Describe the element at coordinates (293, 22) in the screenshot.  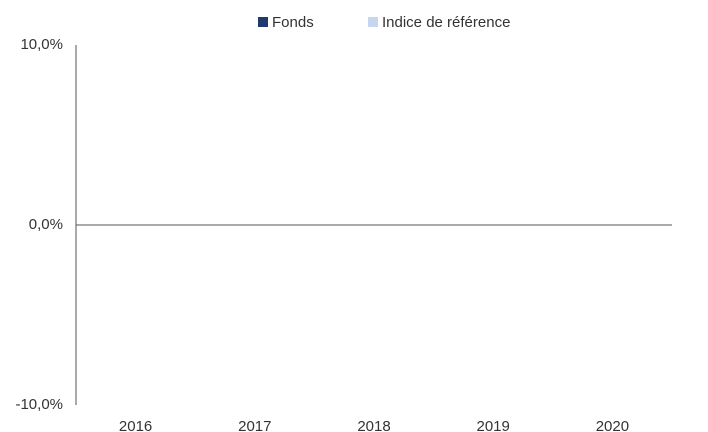
I see `legend-label: Fonds` at that location.